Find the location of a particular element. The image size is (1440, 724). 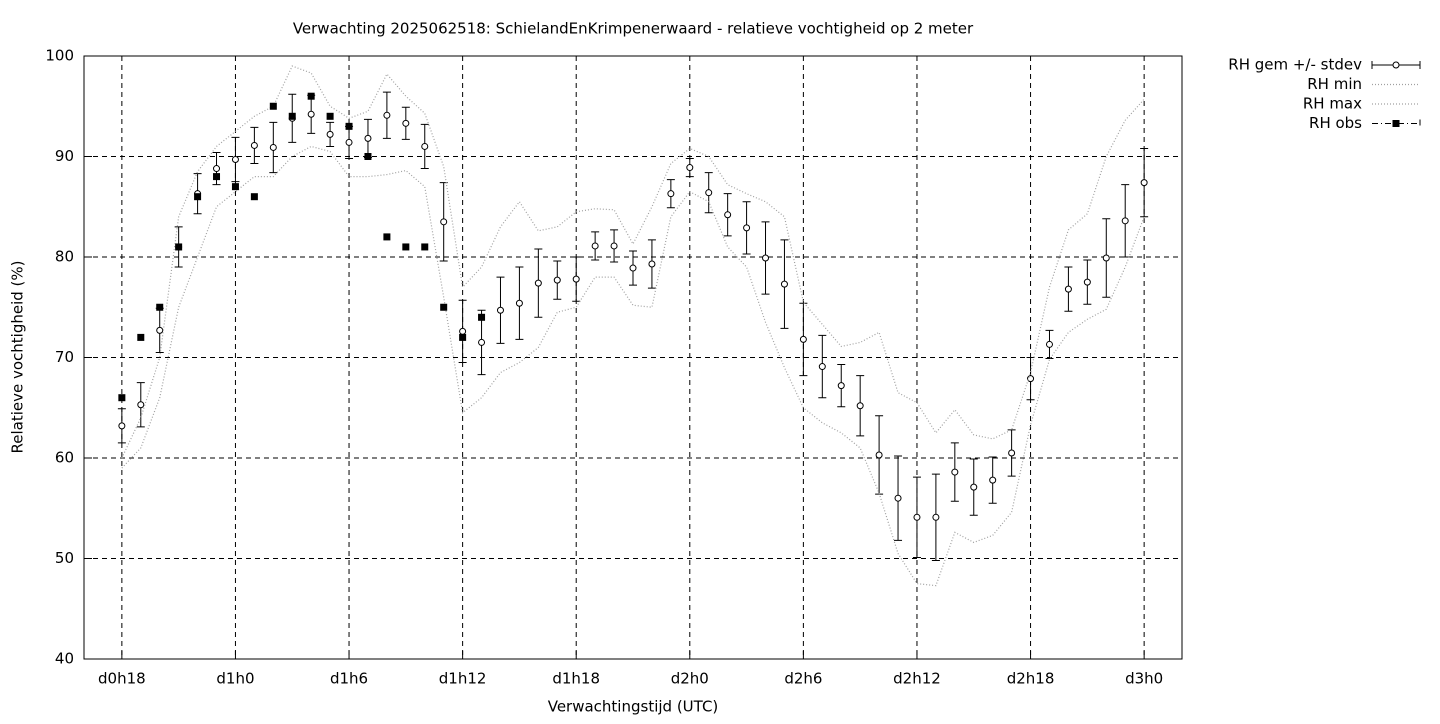

legend-label: RH min is located at coordinates (1334, 84).